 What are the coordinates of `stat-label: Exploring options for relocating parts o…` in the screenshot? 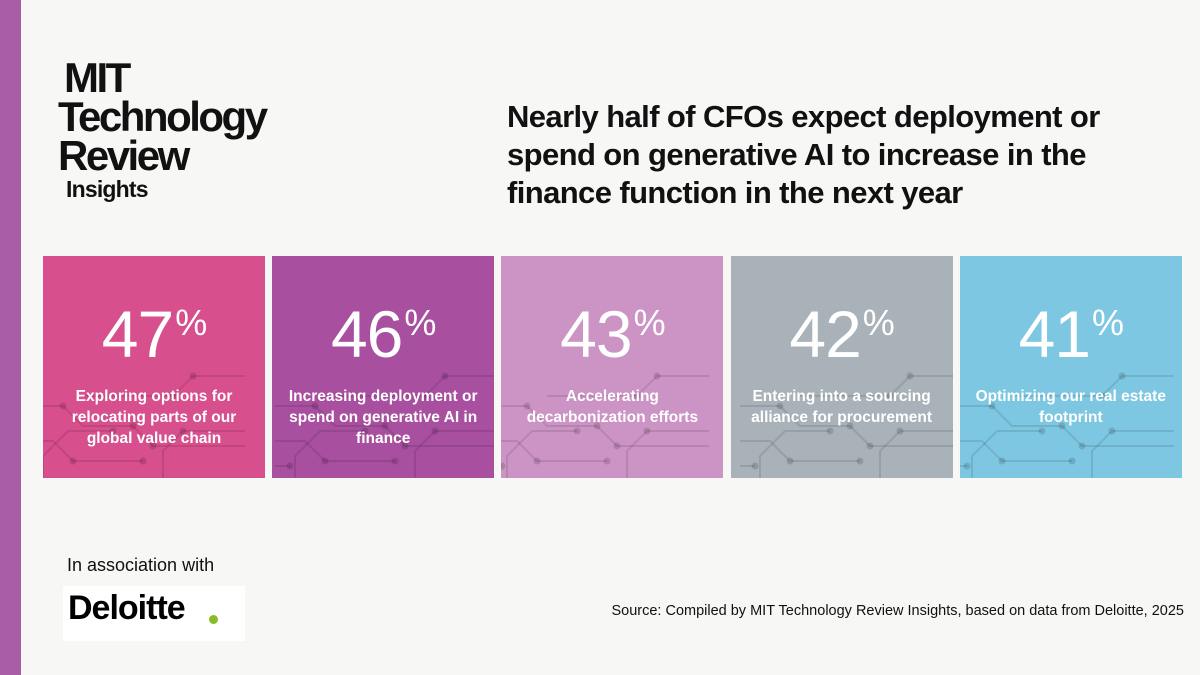 It's located at (154, 417).